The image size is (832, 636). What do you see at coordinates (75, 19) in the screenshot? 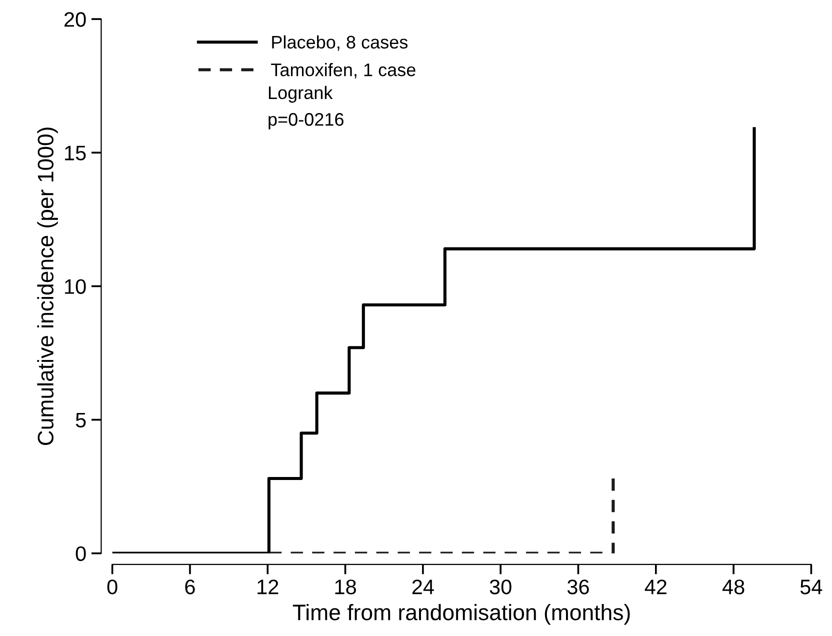
I see `y-tick-label: 20` at bounding box center [75, 19].